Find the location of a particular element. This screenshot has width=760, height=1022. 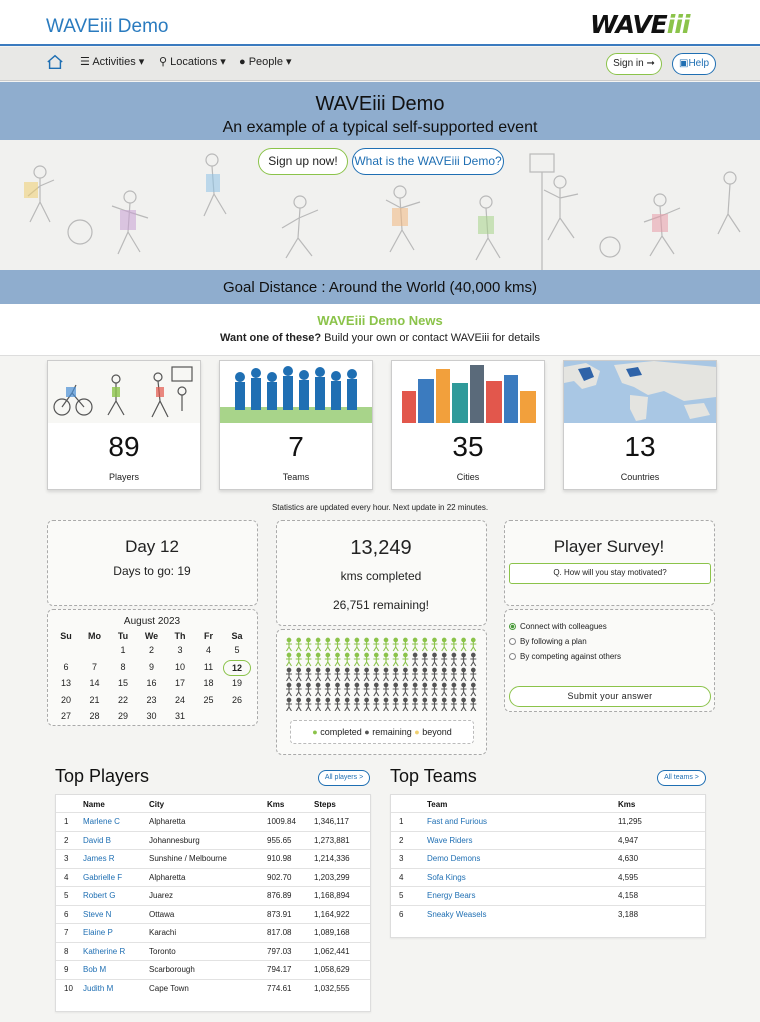

player-row: 4 Gabrielle F Alpharetta 902.70 1,203,299 is located at coordinates (213, 877).